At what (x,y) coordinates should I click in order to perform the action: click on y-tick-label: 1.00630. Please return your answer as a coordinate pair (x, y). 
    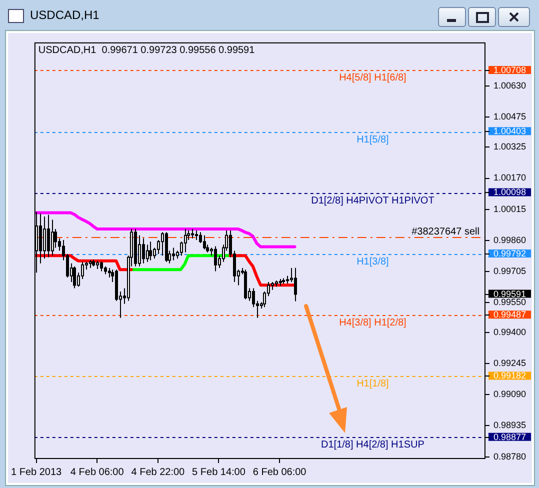
    Looking at the image, I should click on (509, 85).